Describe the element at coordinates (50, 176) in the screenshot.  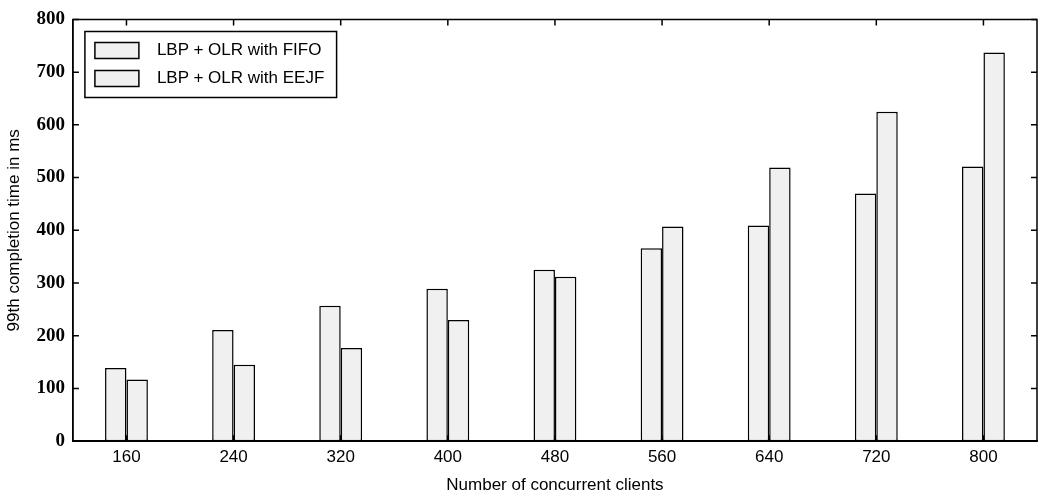
I see `y-tick-label: 500` at that location.